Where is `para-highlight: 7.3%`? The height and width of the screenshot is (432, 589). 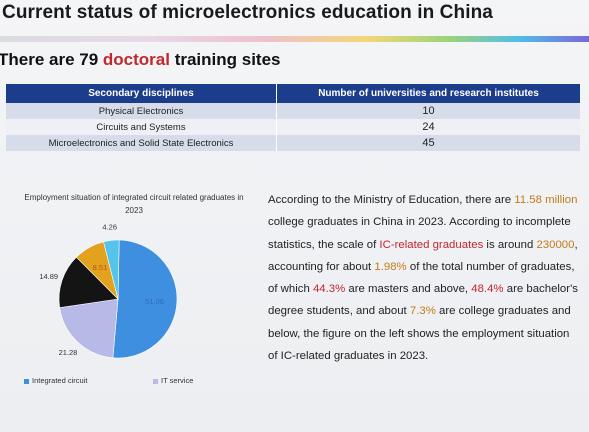 para-highlight: 7.3% is located at coordinates (422, 311).